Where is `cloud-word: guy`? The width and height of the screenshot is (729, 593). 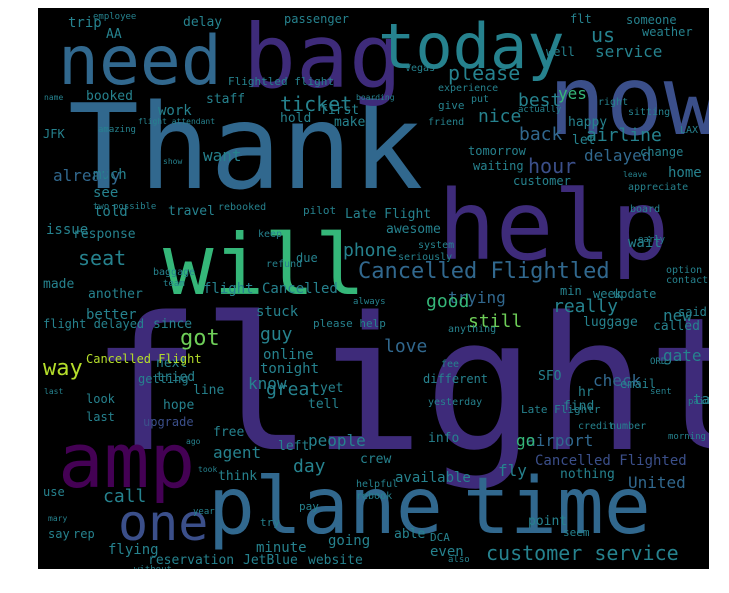 cloud-word: guy is located at coordinates (276, 334).